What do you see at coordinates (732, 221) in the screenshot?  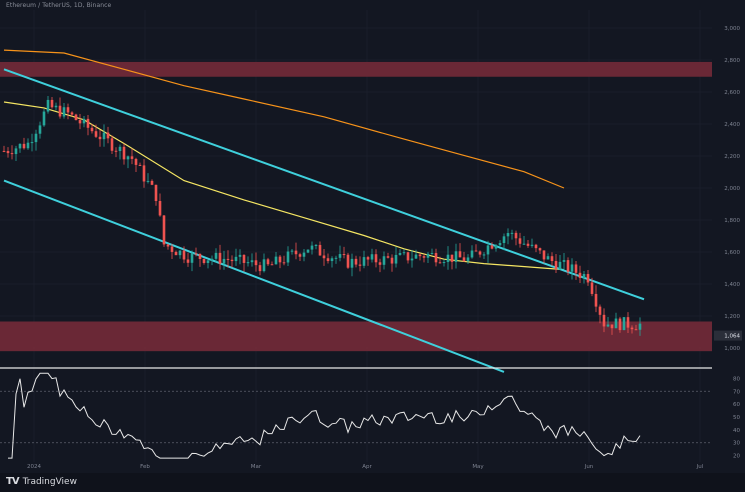 I see `price-axis-label: 1,800` at bounding box center [732, 221].